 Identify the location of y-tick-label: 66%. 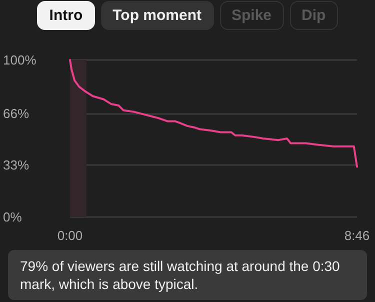
(16, 113).